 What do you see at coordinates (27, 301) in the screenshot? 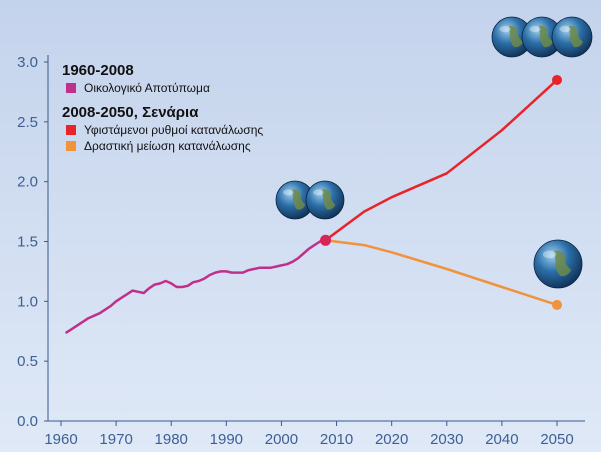
I see `y-tick-label: 1.0` at bounding box center [27, 301].